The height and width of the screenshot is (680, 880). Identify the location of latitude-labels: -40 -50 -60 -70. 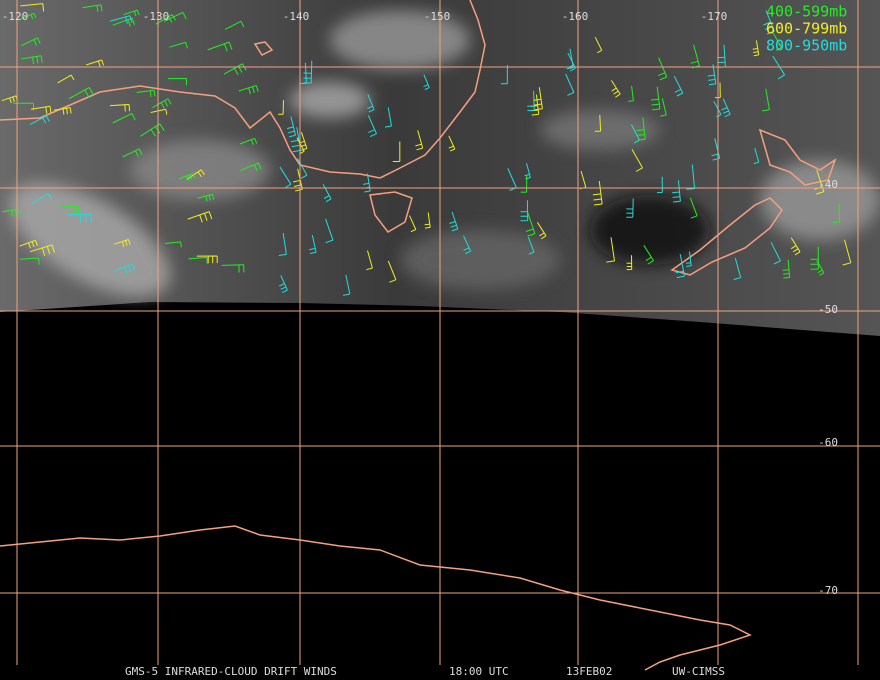
(828, 387).